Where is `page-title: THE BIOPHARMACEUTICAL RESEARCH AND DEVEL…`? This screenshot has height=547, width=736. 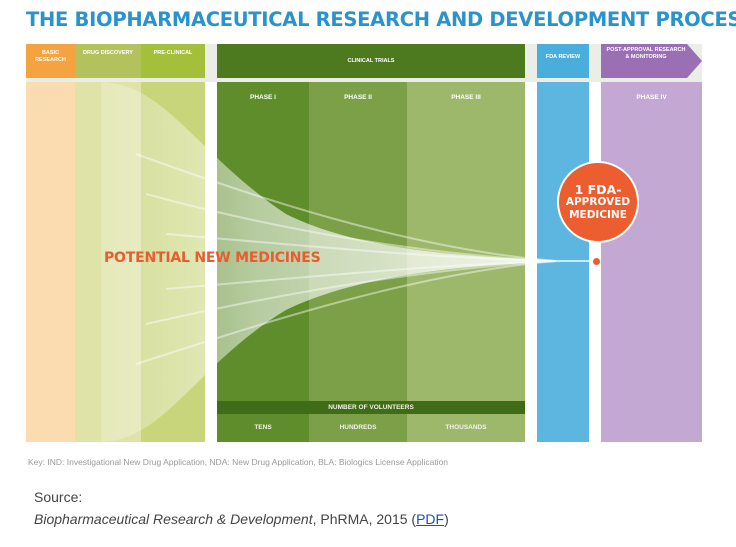
page-title: THE BIOPHARMACEUTICAL RESEARCH AND DEVEL… is located at coordinates (381, 19).